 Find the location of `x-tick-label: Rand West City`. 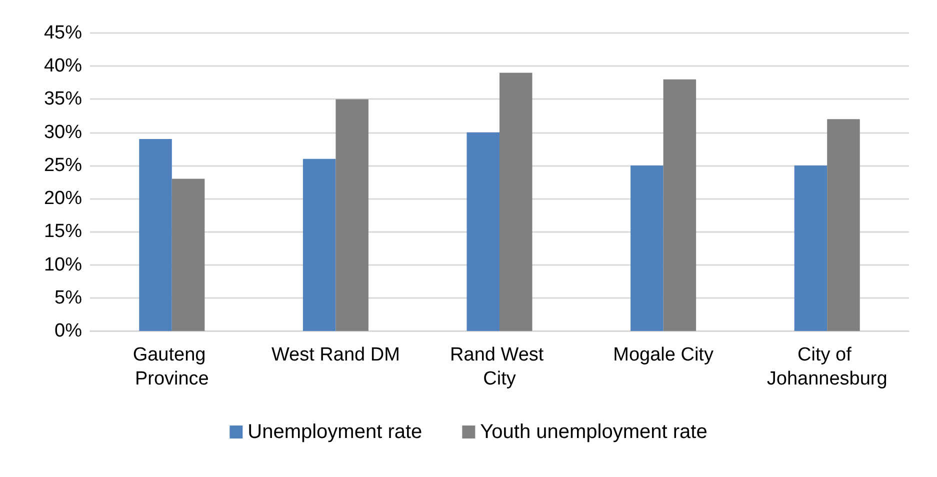

x-tick-label: Rand West City is located at coordinates (499, 367).